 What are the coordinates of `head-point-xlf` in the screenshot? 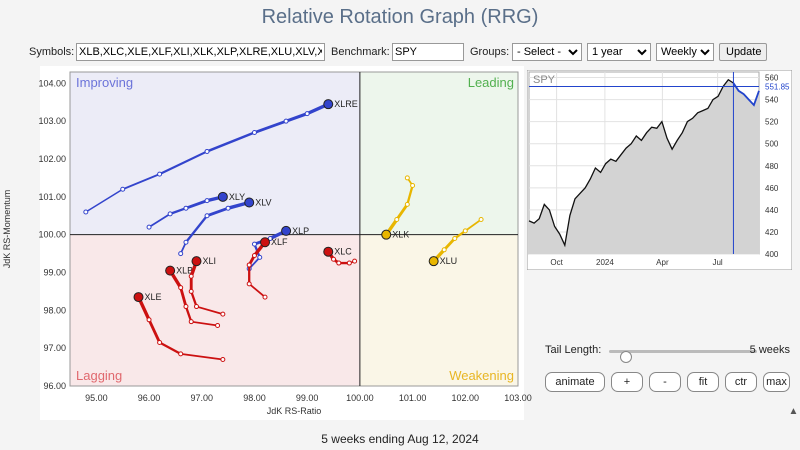 It's located at (265, 242).